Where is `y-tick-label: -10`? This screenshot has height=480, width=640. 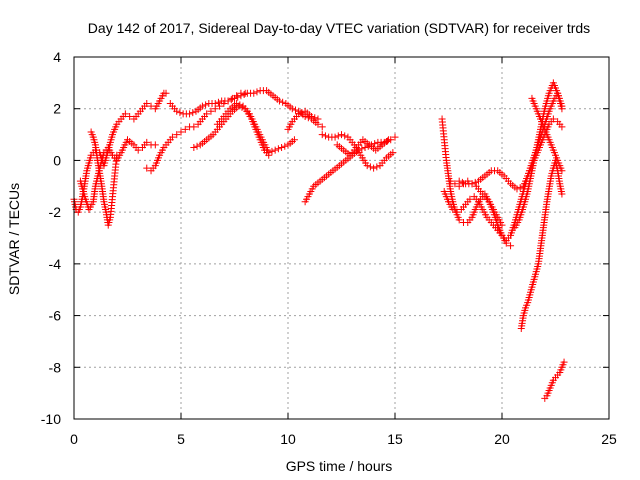 y-tick-label: -10 is located at coordinates (51, 419).